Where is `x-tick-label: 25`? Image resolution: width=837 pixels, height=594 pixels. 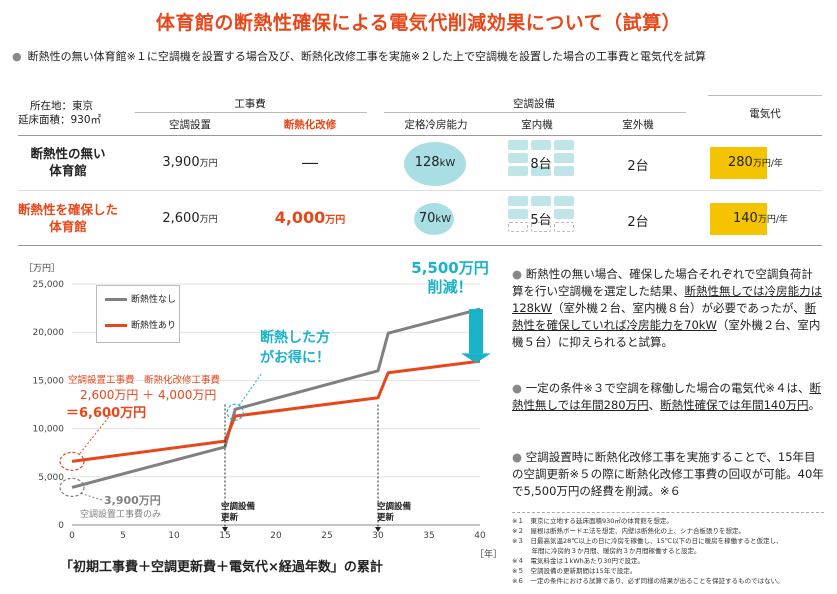 x-tick-label: 25 is located at coordinates (326, 536).